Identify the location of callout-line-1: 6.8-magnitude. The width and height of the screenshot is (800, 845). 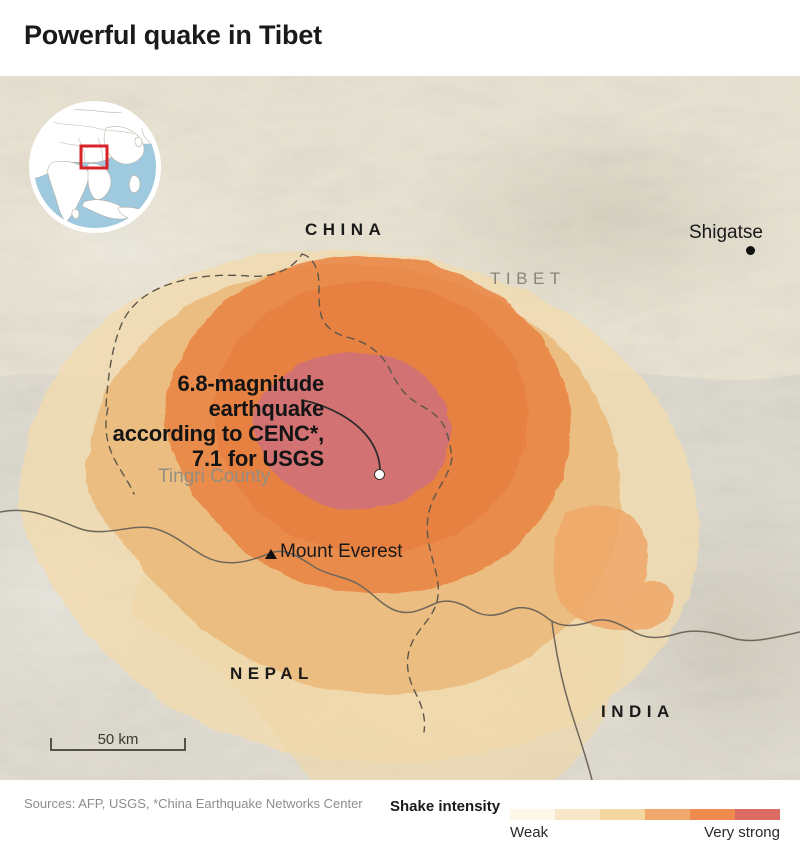
(250, 383).